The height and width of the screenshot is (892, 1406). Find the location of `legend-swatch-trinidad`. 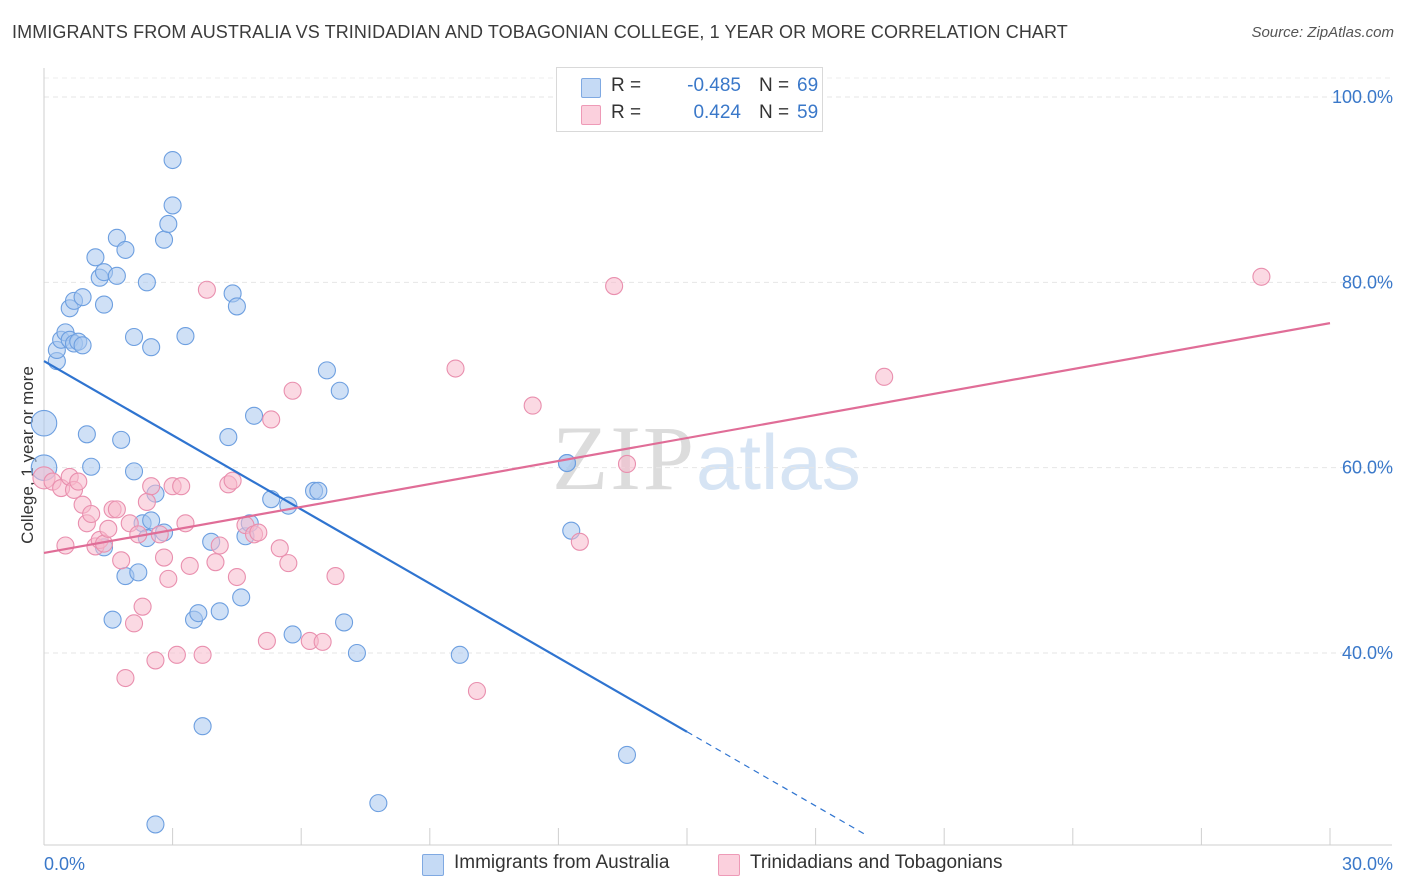

legend-swatch-trinidad is located at coordinates (591, 115).